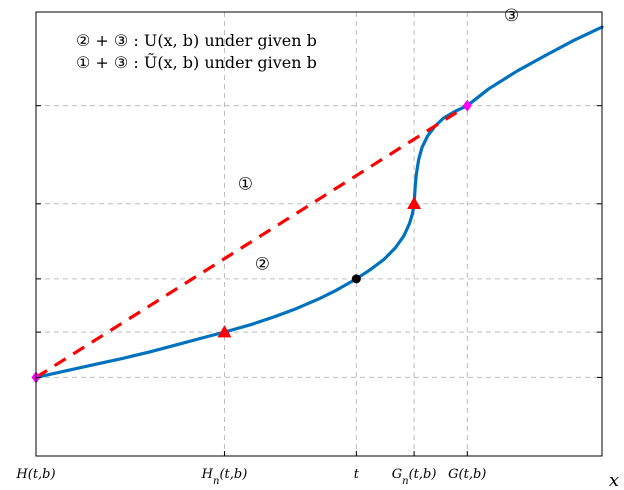 This screenshot has height=490, width=624. Describe the element at coordinates (35, 474) in the screenshot. I see `x-tick-label: H(t,b)` at that location.